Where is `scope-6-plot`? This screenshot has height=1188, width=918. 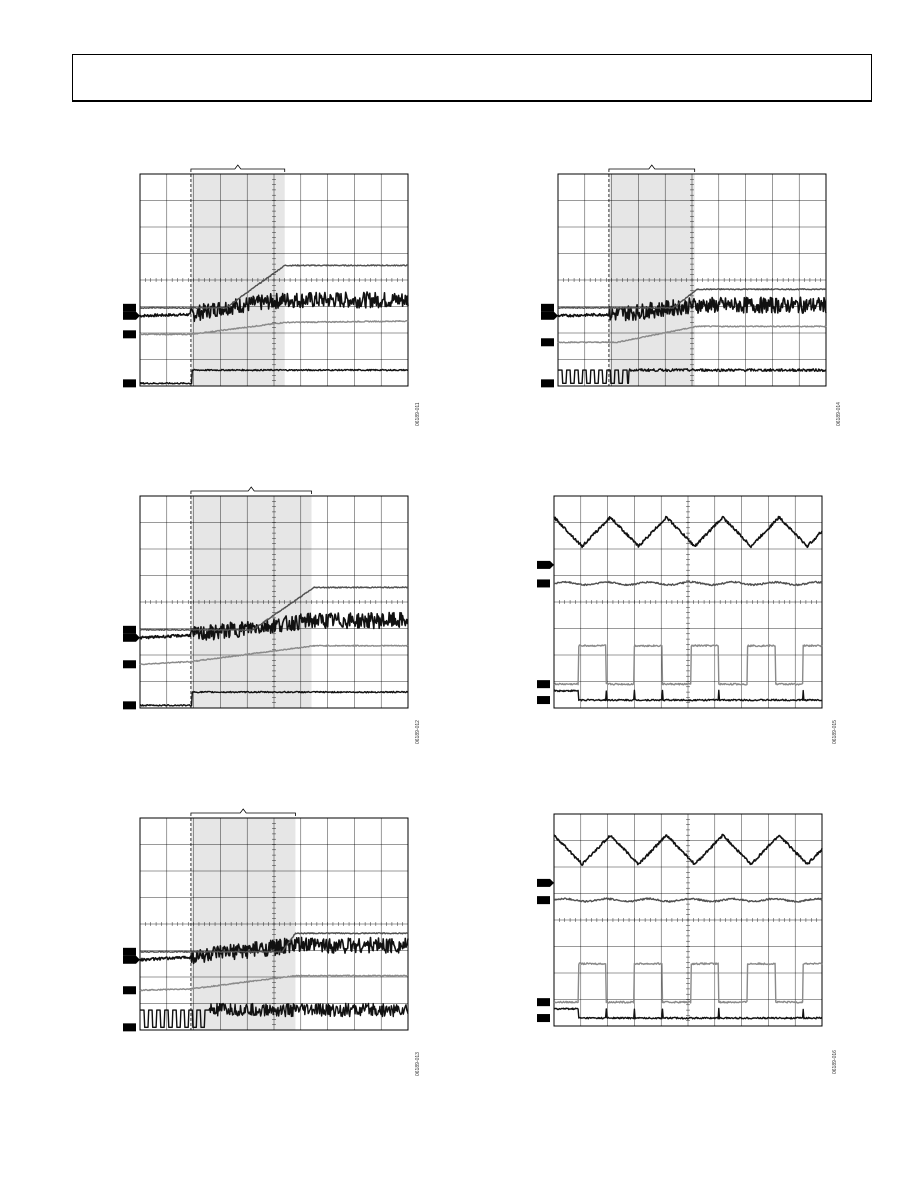 scope-6-plot is located at coordinates (680, 920).